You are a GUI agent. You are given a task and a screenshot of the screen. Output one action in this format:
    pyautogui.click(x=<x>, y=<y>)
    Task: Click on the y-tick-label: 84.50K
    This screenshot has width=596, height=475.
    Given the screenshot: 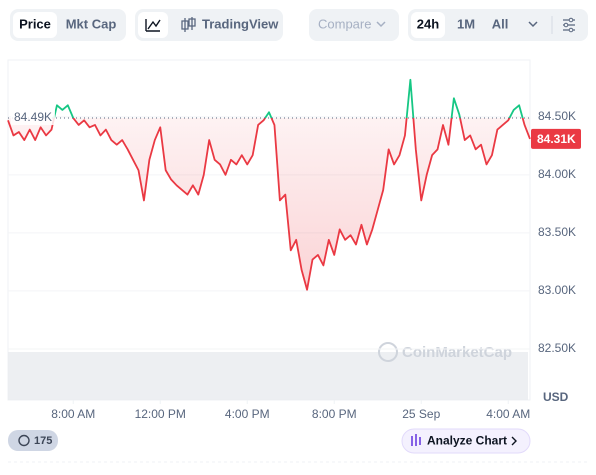 What is the action you would take?
    pyautogui.click(x=557, y=116)
    